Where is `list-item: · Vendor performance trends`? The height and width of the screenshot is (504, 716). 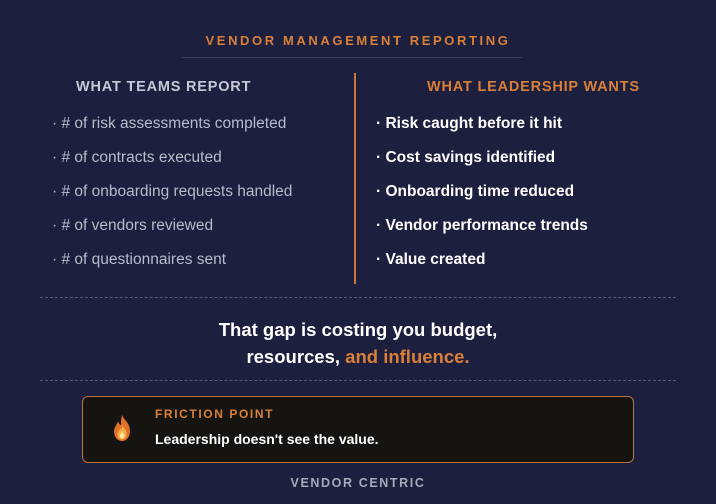 list-item: · Vendor performance trends is located at coordinates (482, 225).